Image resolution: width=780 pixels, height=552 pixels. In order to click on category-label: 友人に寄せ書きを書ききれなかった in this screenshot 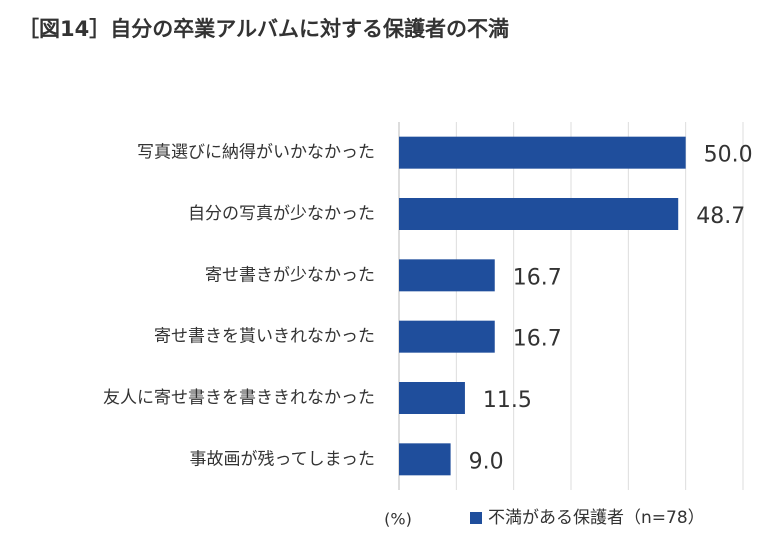, I will do `click(239, 398)`.